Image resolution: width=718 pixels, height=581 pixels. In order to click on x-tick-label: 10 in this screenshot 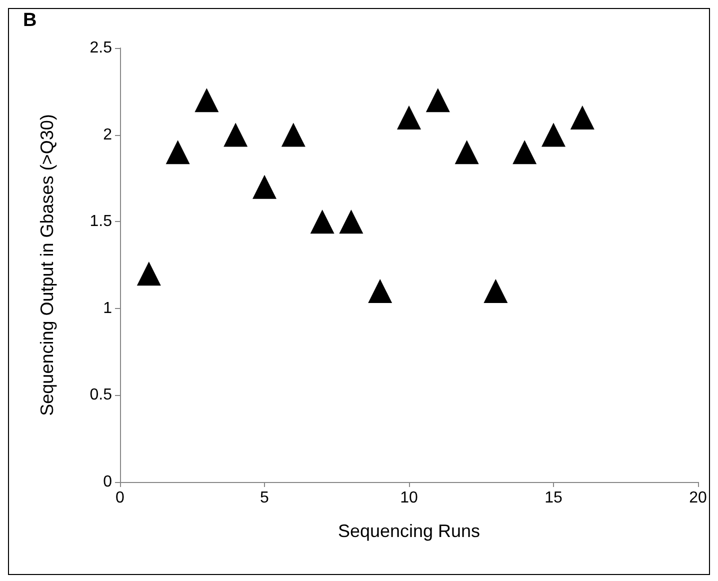, I will do `click(409, 498)`.